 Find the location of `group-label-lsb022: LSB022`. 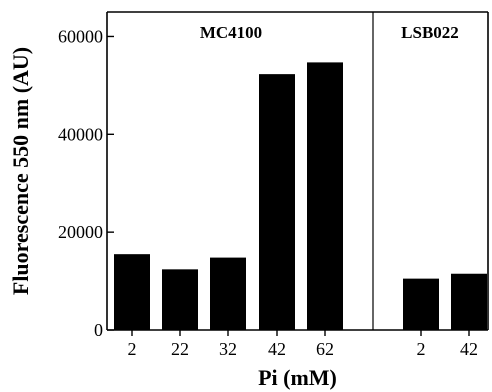

group-label-lsb022: LSB022 is located at coordinates (430, 32).